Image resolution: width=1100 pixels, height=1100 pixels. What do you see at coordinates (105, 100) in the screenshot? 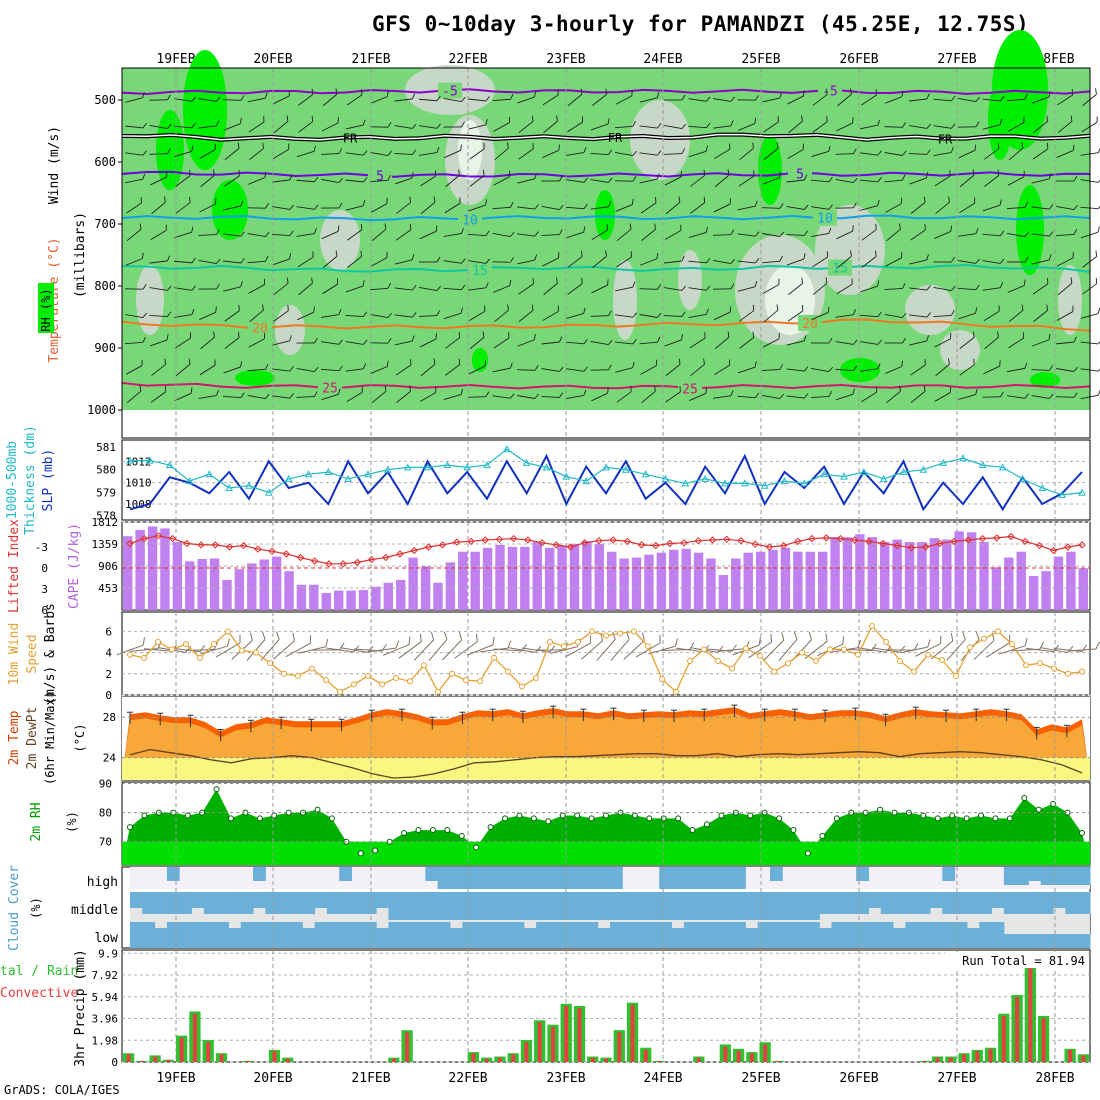
I see `pressure-tick-label: 500` at bounding box center [105, 100].